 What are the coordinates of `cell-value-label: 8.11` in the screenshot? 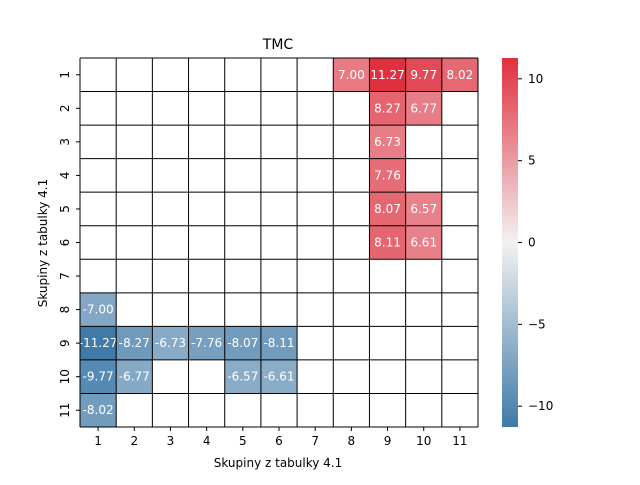 It's located at (387, 243).